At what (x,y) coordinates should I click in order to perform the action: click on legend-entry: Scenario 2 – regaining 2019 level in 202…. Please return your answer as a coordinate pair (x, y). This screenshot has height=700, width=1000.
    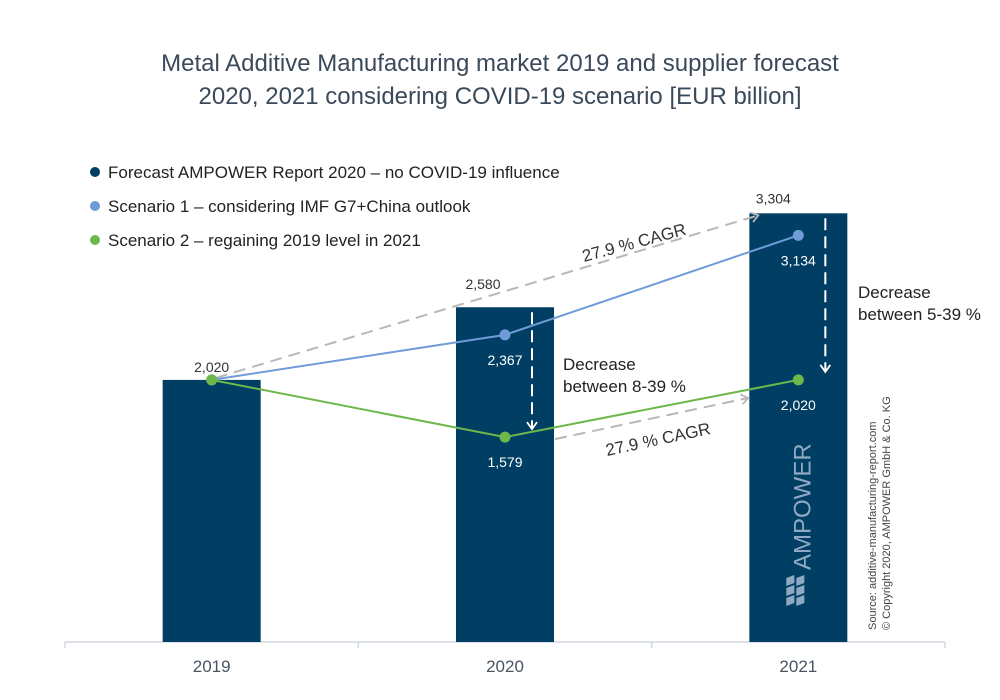
    Looking at the image, I should click on (264, 240).